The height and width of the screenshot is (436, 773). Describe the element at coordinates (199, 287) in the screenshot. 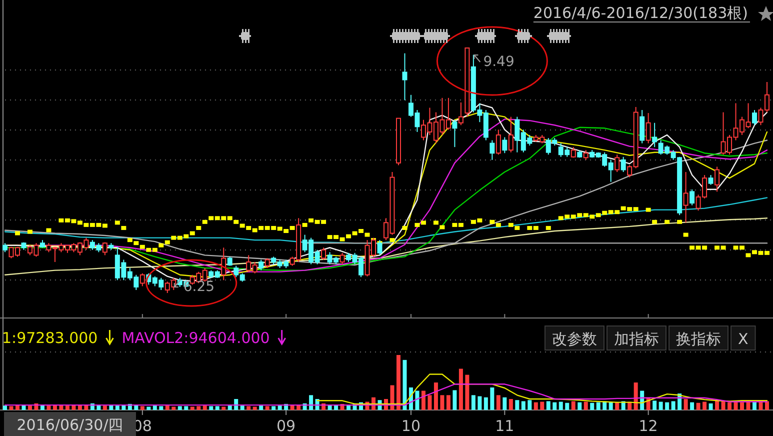

I see `annotation: 6.25` at that location.